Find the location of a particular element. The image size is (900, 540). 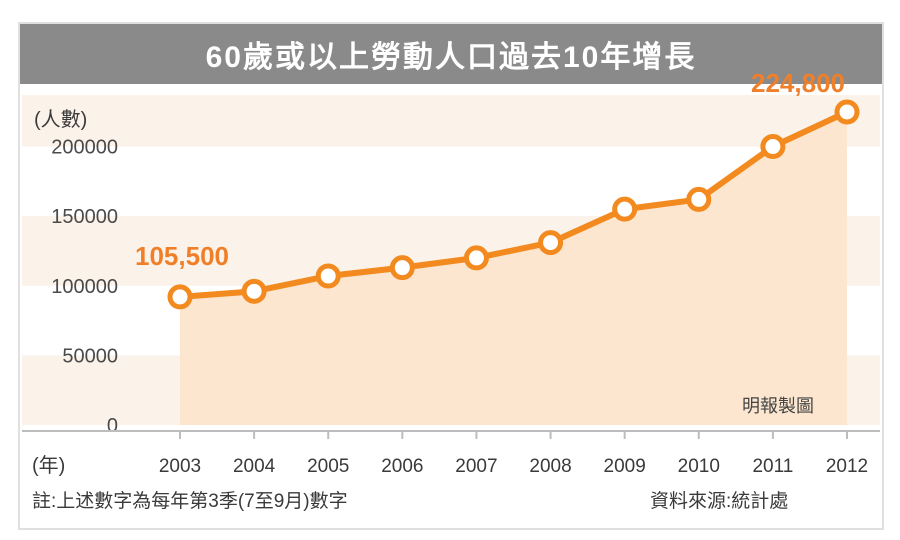

data-point-2011 is located at coordinates (773, 147).